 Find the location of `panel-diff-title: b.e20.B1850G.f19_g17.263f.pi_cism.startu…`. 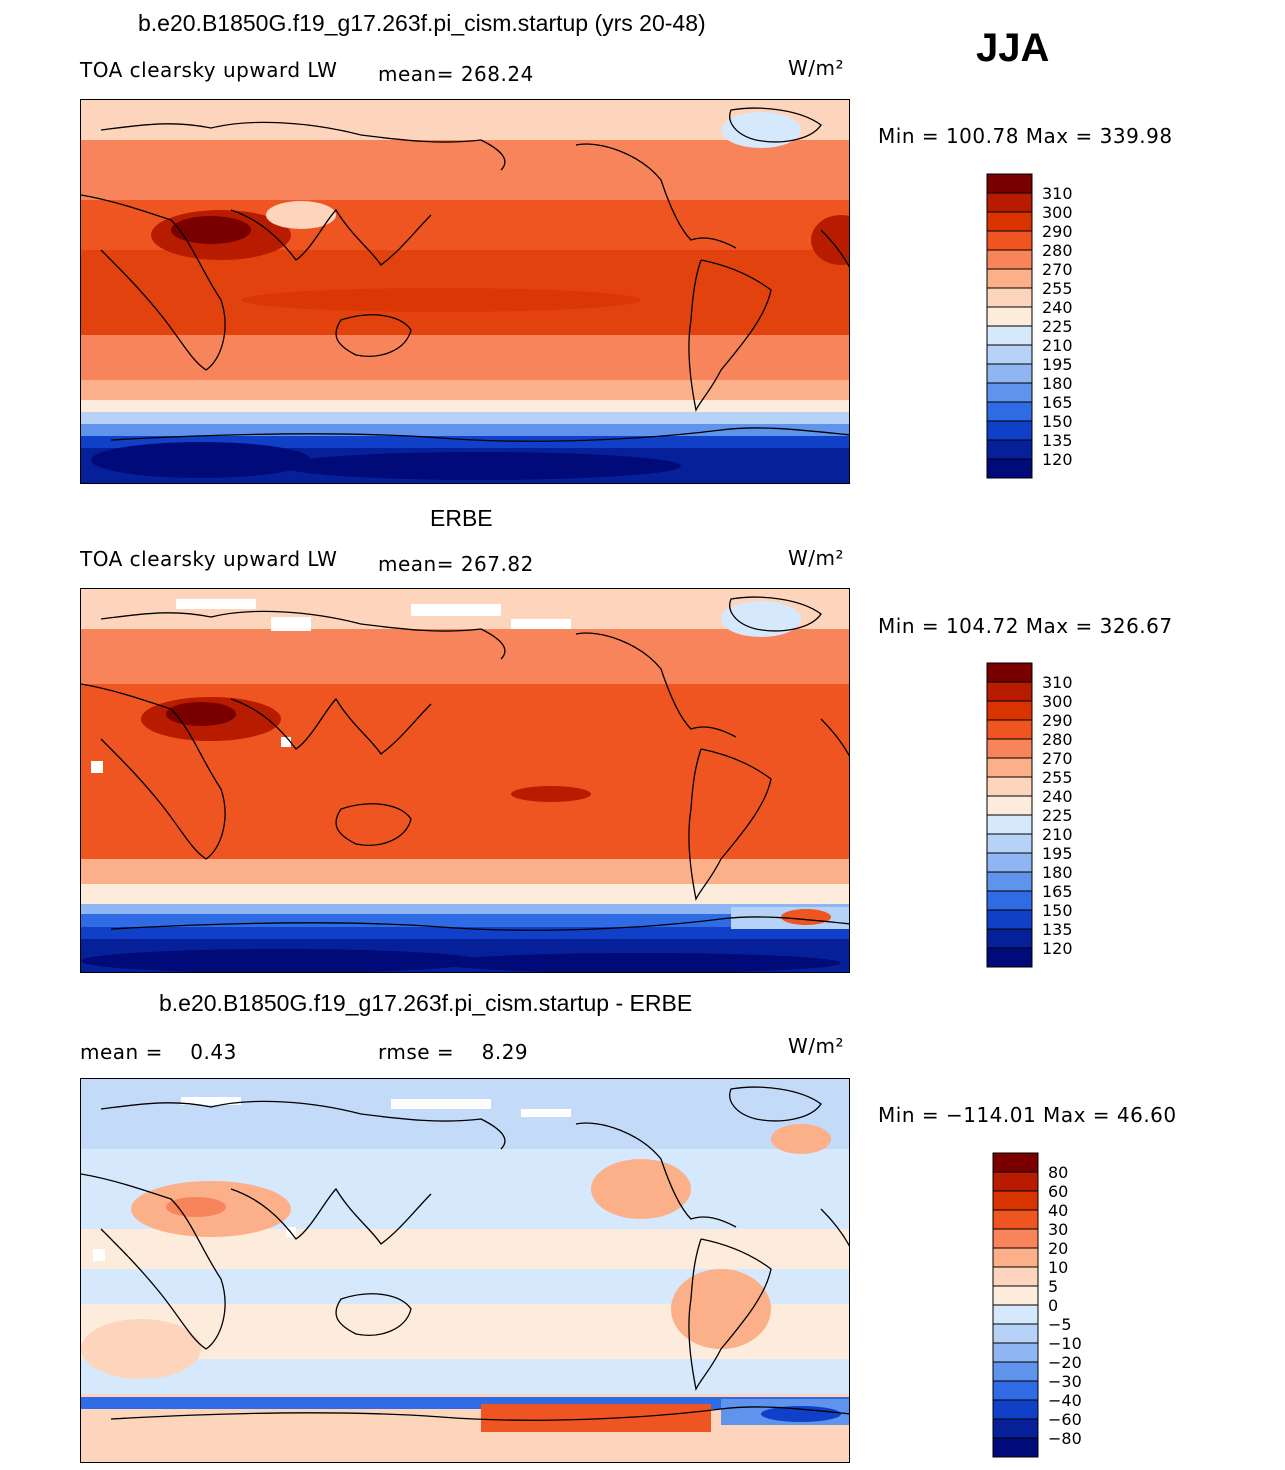

panel-diff-title: b.e20.B1850G.f19_g17.263f.pi_cism.startu… is located at coordinates (426, 1003).